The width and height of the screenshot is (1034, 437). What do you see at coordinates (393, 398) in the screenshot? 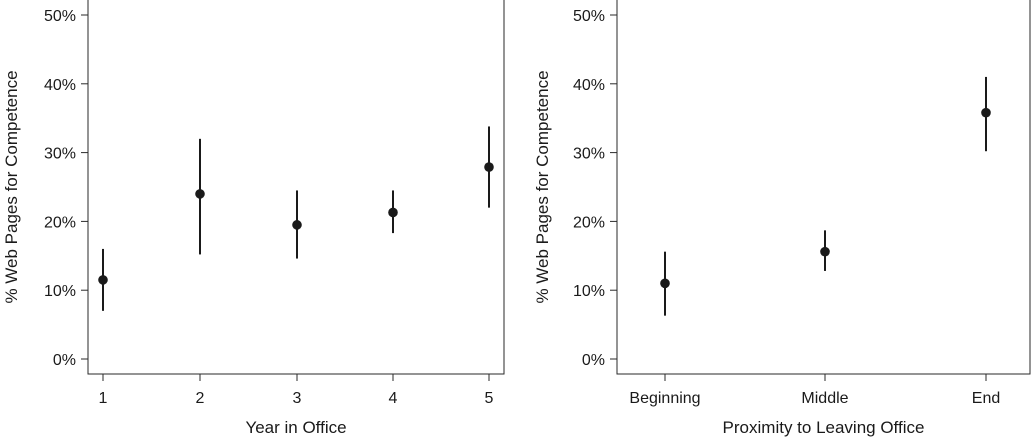
I see `x-tick-label: 4` at bounding box center [393, 398].